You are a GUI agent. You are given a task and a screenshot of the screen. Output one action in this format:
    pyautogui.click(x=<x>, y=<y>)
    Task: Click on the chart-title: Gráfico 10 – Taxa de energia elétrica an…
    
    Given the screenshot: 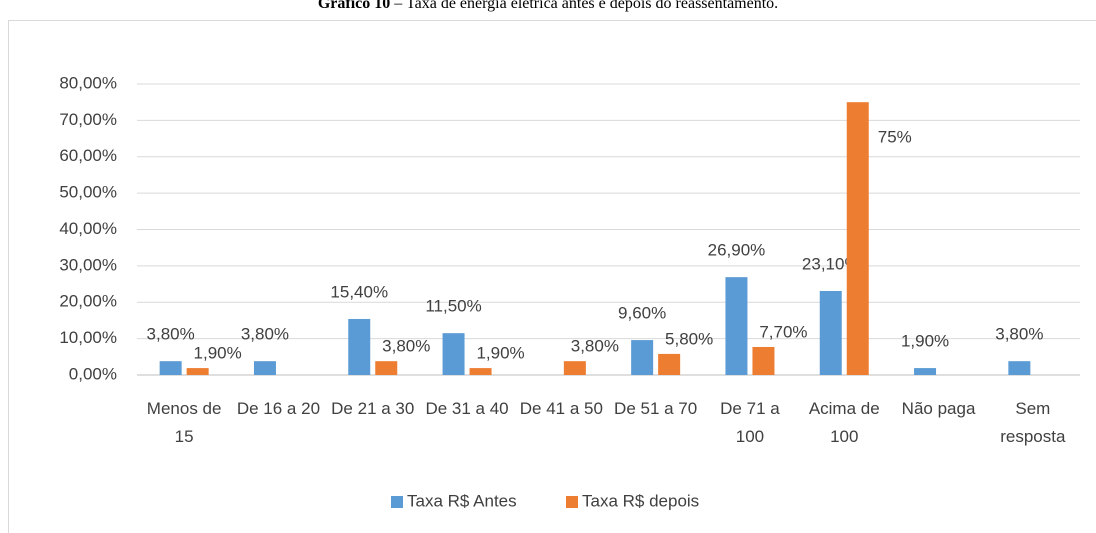 What is the action you would take?
    pyautogui.click(x=548, y=6)
    